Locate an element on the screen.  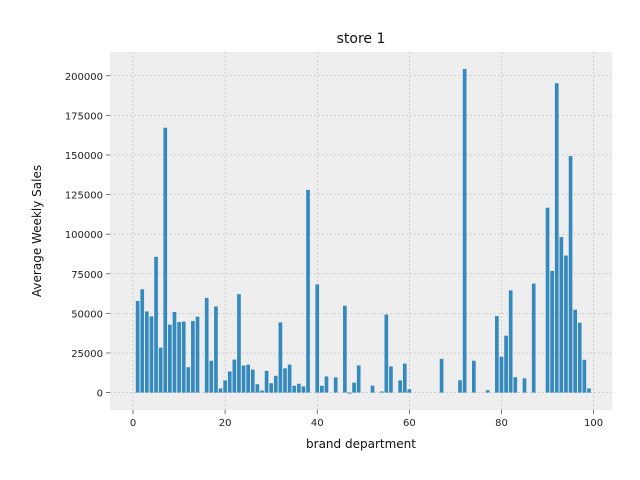
y-tick-label: 125000 is located at coordinates (84, 196).